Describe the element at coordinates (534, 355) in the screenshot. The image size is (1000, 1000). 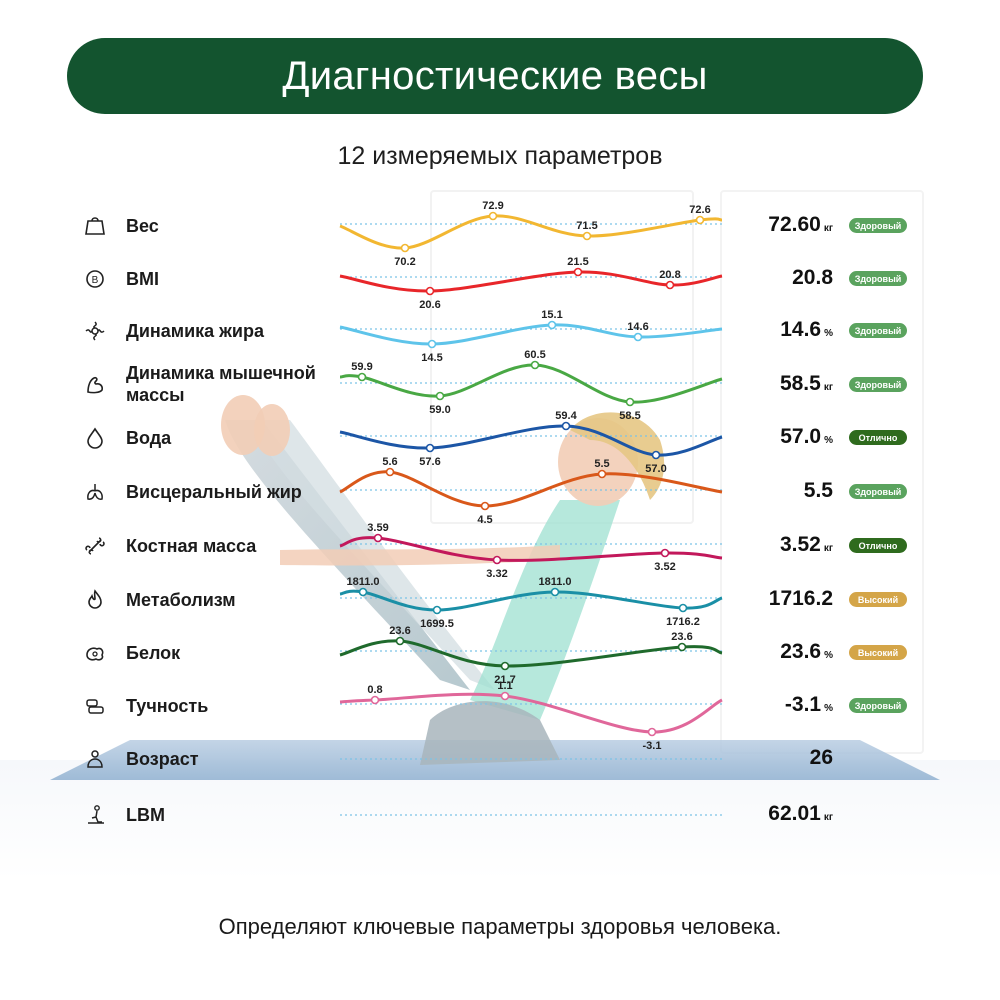
I see `curve-point-label: 60.5` at that location.